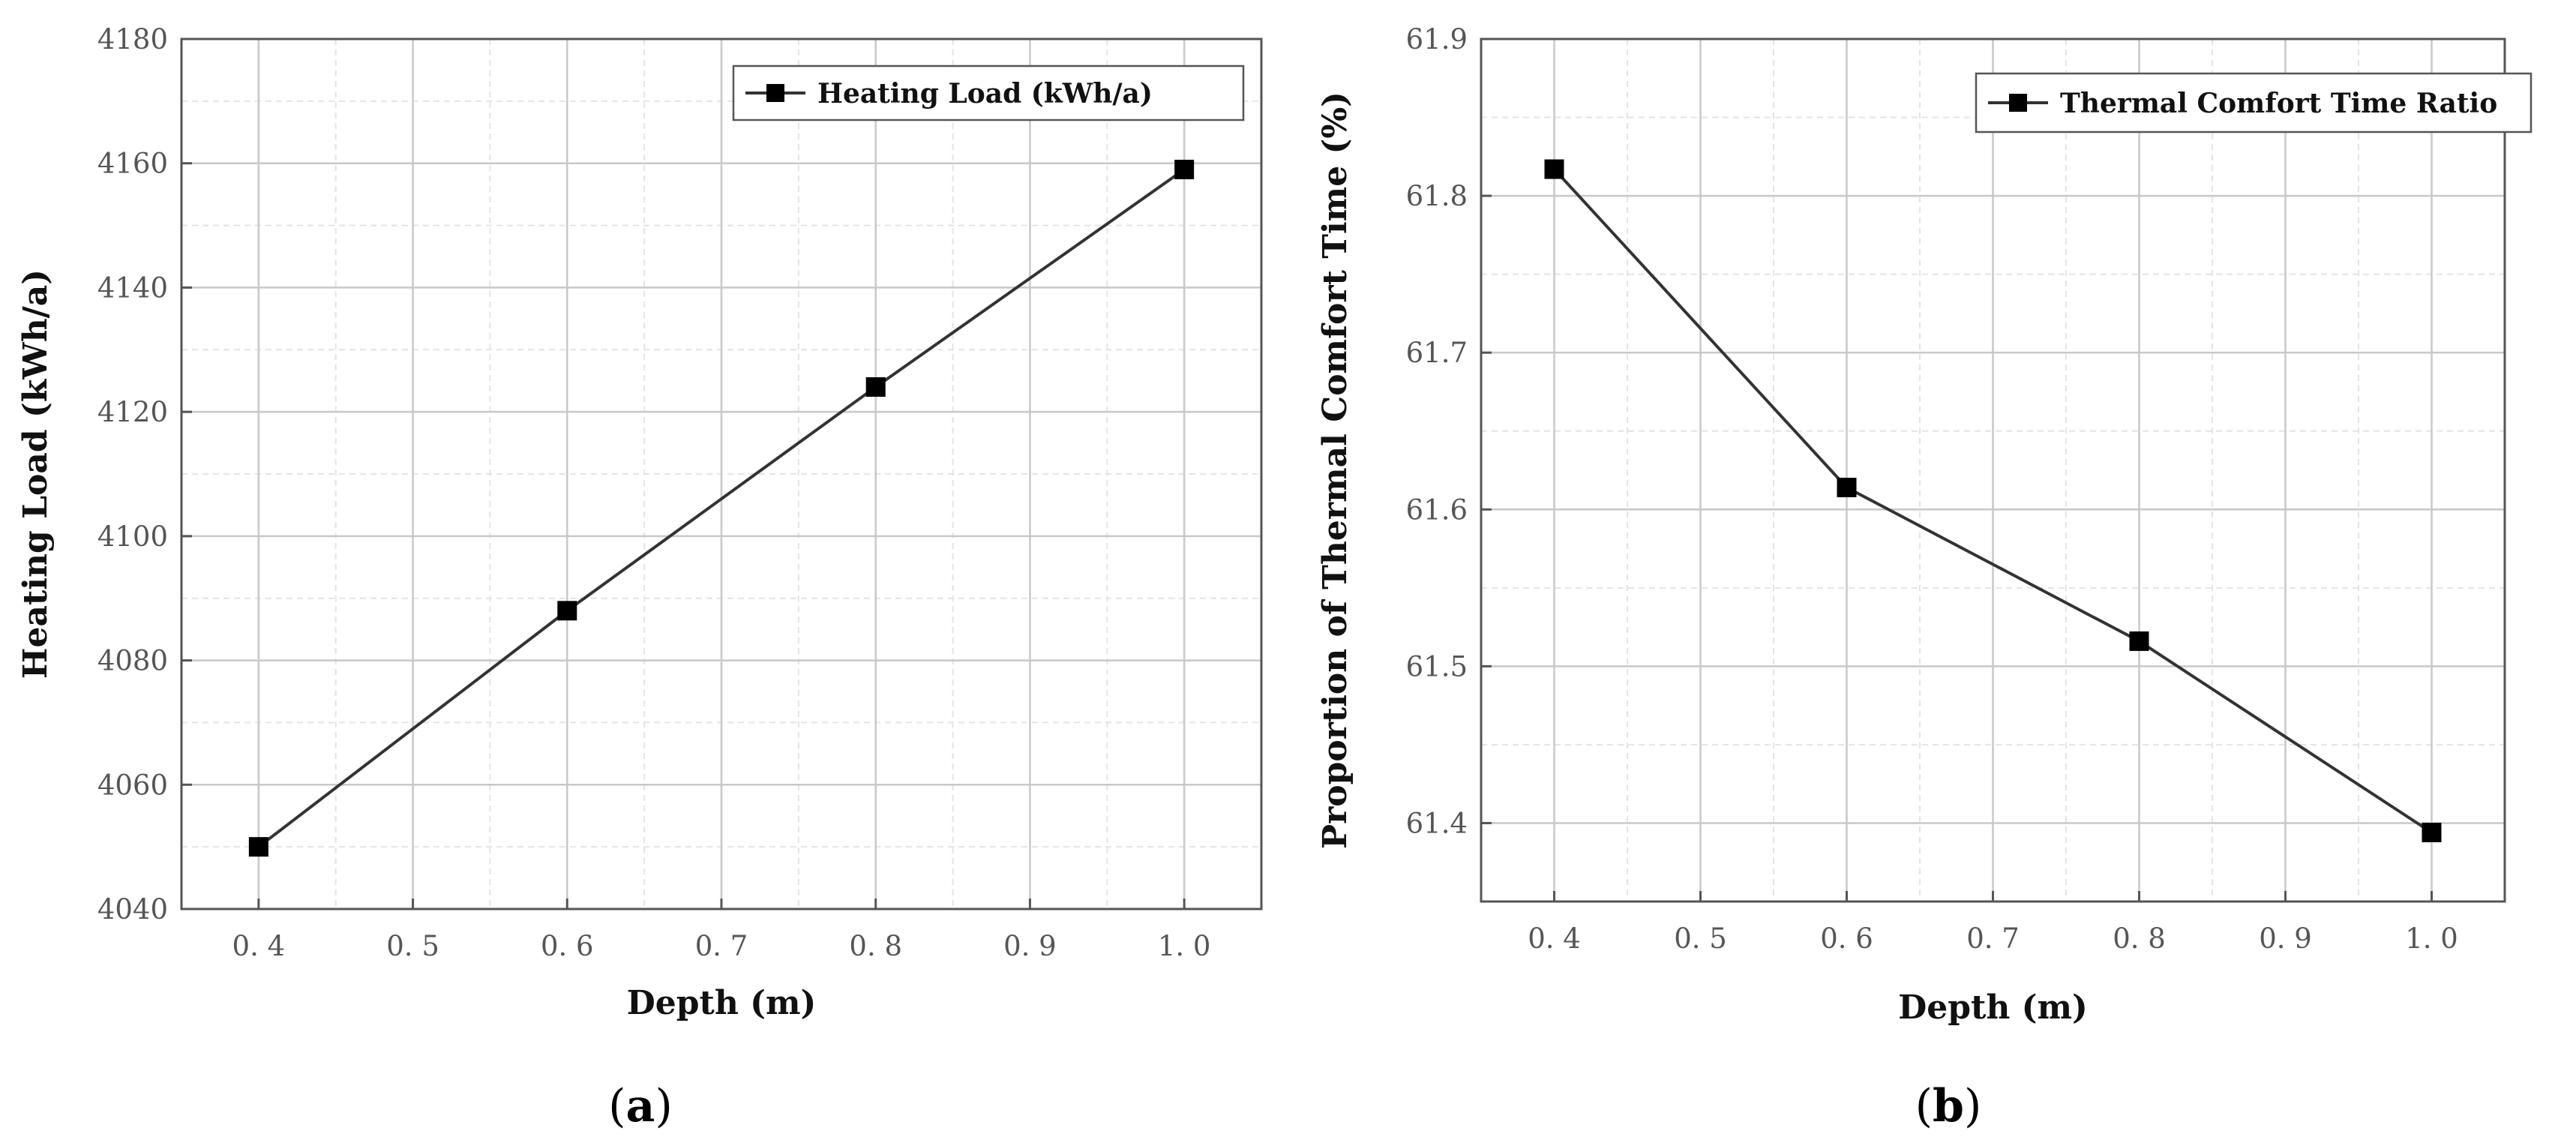 The height and width of the screenshot is (1146, 2576). What do you see at coordinates (132, 288) in the screenshot?
I see `y-tick-label: 4140` at bounding box center [132, 288].